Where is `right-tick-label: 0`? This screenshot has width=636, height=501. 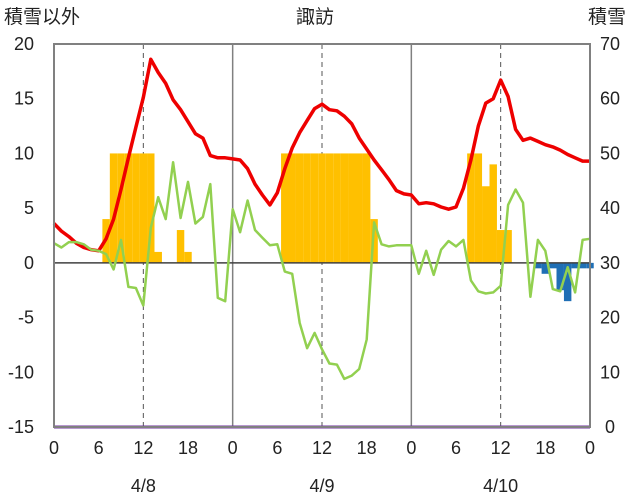 right-tick-label: 0 is located at coordinates (610, 427).